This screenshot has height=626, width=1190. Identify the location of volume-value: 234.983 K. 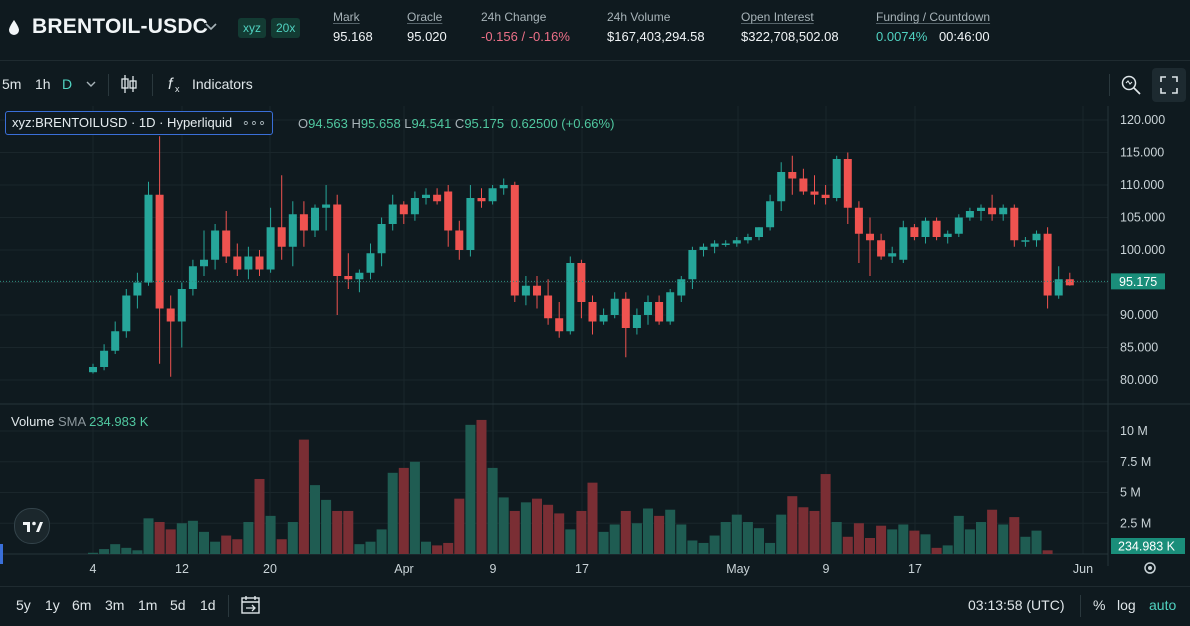
(119, 421).